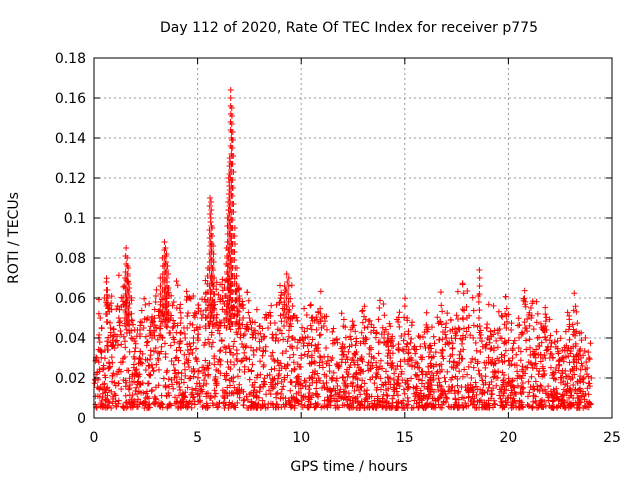 Image resolution: width=640 pixels, height=484 pixels. Describe the element at coordinates (70, 139) in the screenshot. I see `y-tick-label: 0.14` at that location.